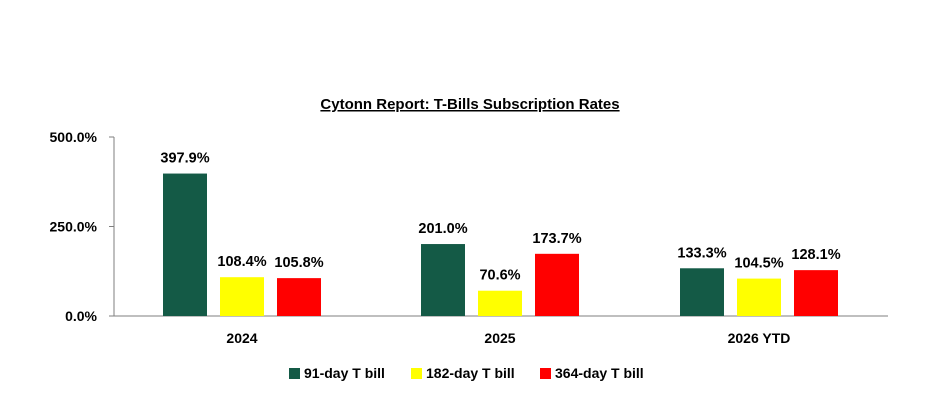 This screenshot has width=940, height=406. Describe the element at coordinates (470, 373) in the screenshot. I see `legend-label: 182-day T bill` at that location.